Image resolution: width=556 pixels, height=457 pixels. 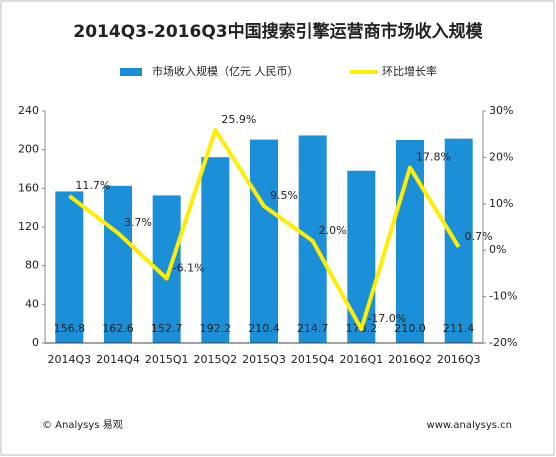 What do you see at coordinates (501, 156) in the screenshot?
I see `y2-tick-label: 20%` at bounding box center [501, 156].